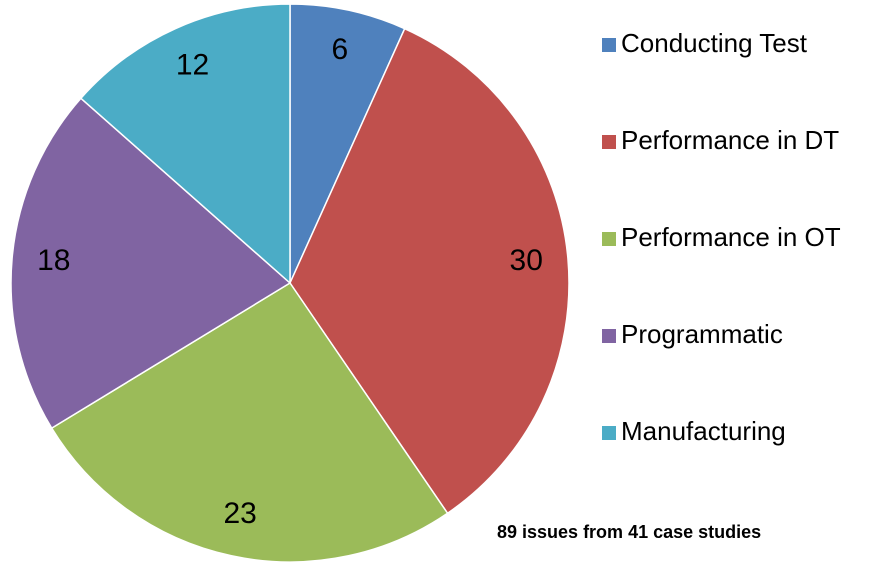 Image resolution: width=895 pixels, height=562 pixels. Describe the element at coordinates (53, 260) in the screenshot. I see `data-label: 18` at that location.